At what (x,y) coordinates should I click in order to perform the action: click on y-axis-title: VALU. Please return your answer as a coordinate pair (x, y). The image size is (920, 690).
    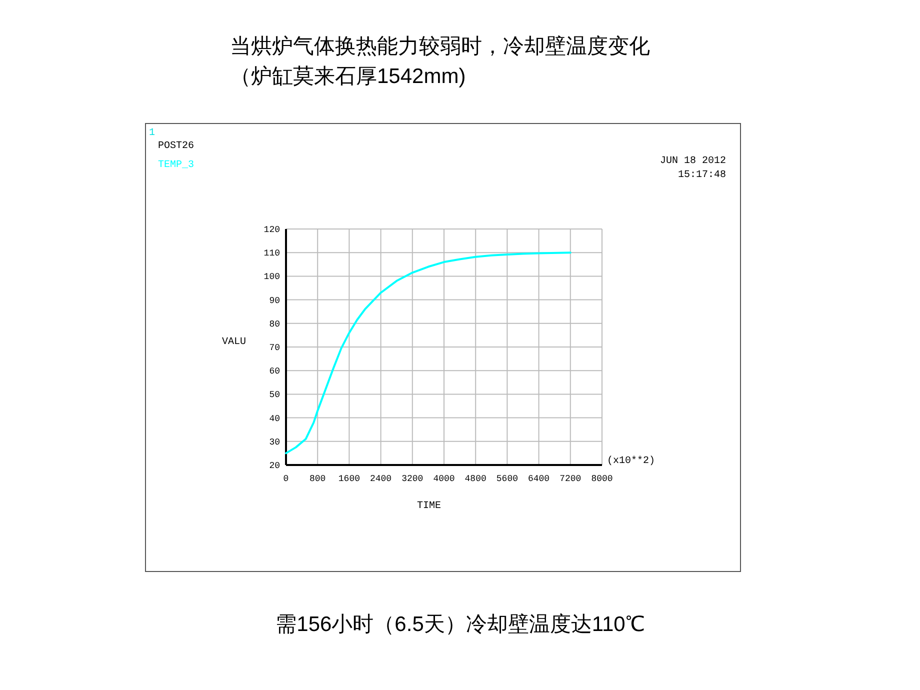
    Looking at the image, I should click on (234, 342).